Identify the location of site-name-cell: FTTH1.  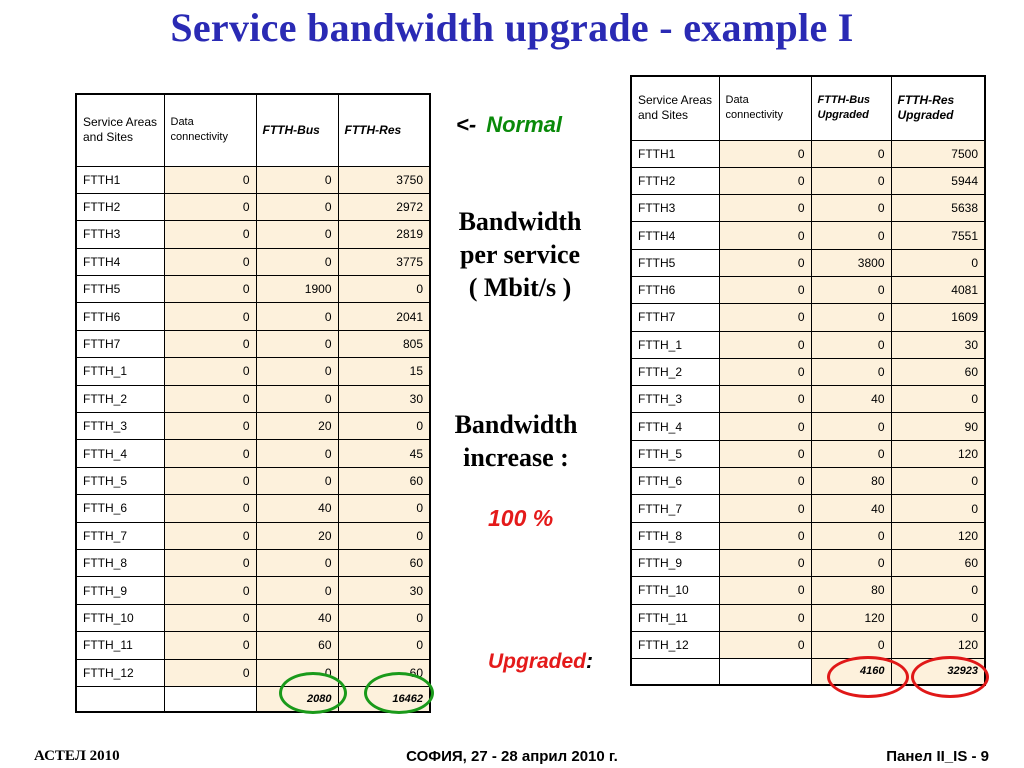
(675, 153).